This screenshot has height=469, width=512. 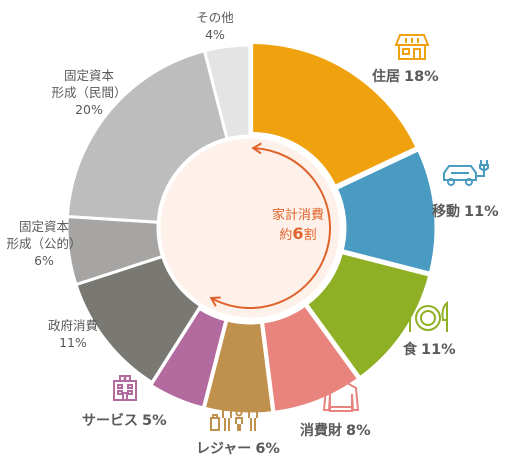 What do you see at coordinates (110, 421) in the screenshot?
I see `slice-name: サービス` at bounding box center [110, 421].